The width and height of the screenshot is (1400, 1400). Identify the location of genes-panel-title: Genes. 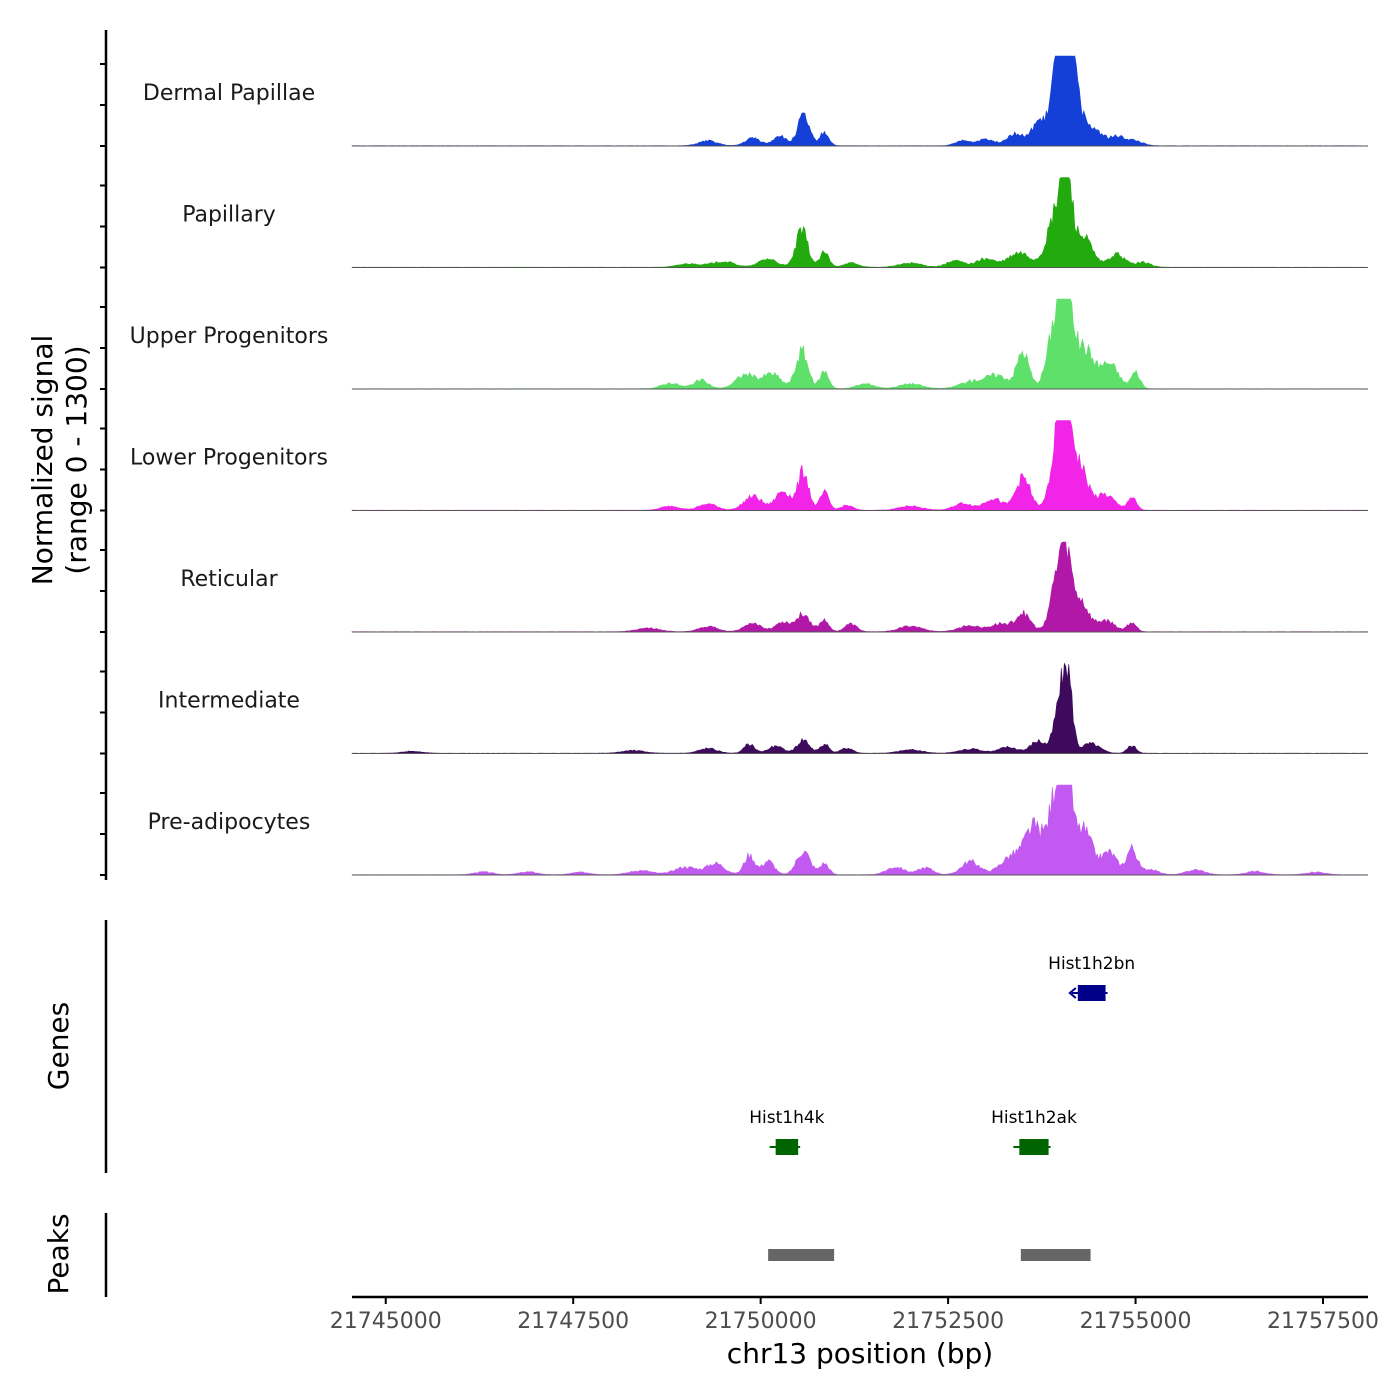
(58, 1046).